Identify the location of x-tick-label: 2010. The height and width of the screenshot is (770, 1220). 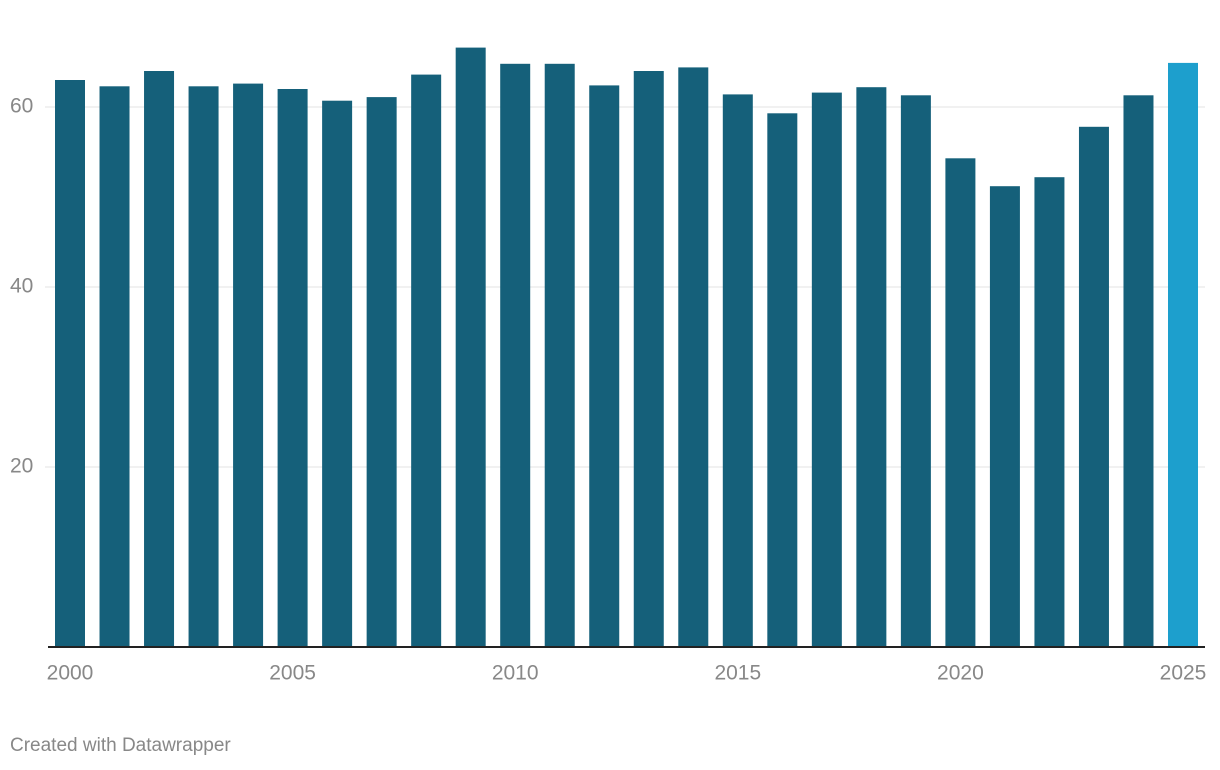
(515, 673).